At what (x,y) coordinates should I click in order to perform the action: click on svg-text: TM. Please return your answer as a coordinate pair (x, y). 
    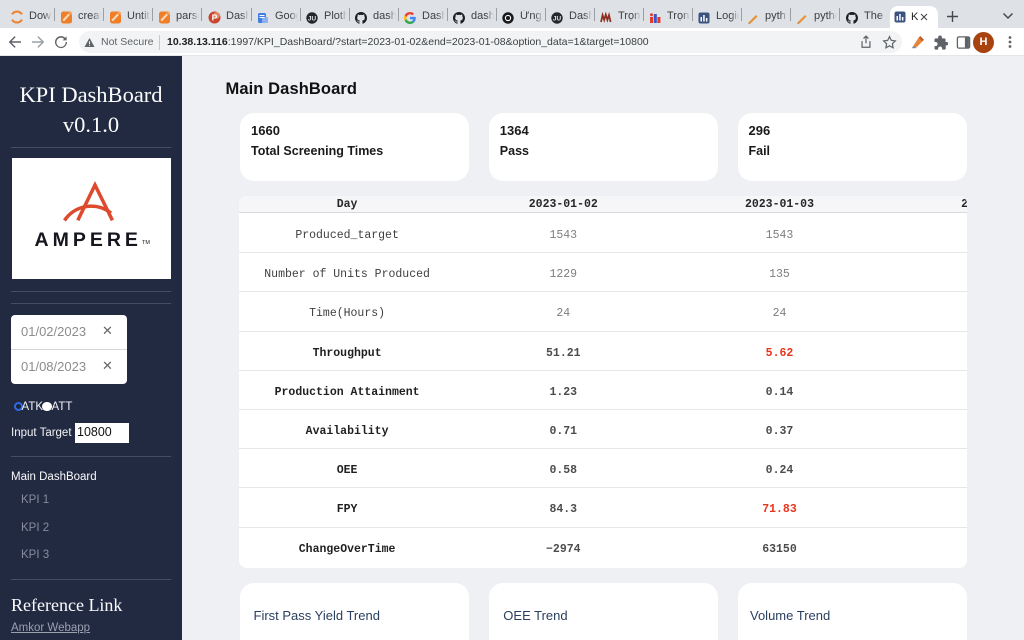
    Looking at the image, I should click on (146, 243).